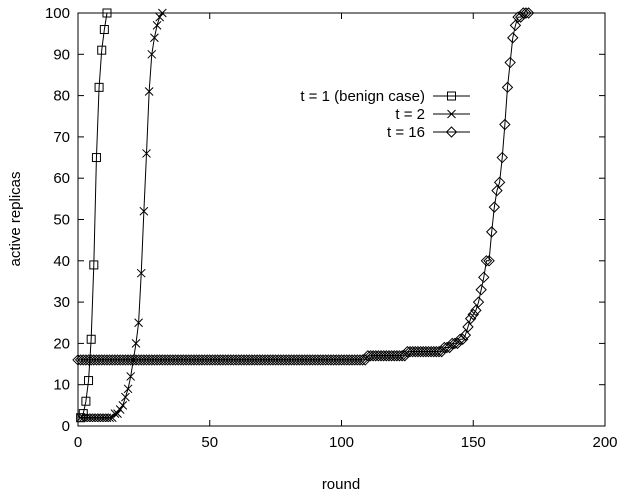  What do you see at coordinates (61, 302) in the screenshot?
I see `y-tick-label: 30` at bounding box center [61, 302].